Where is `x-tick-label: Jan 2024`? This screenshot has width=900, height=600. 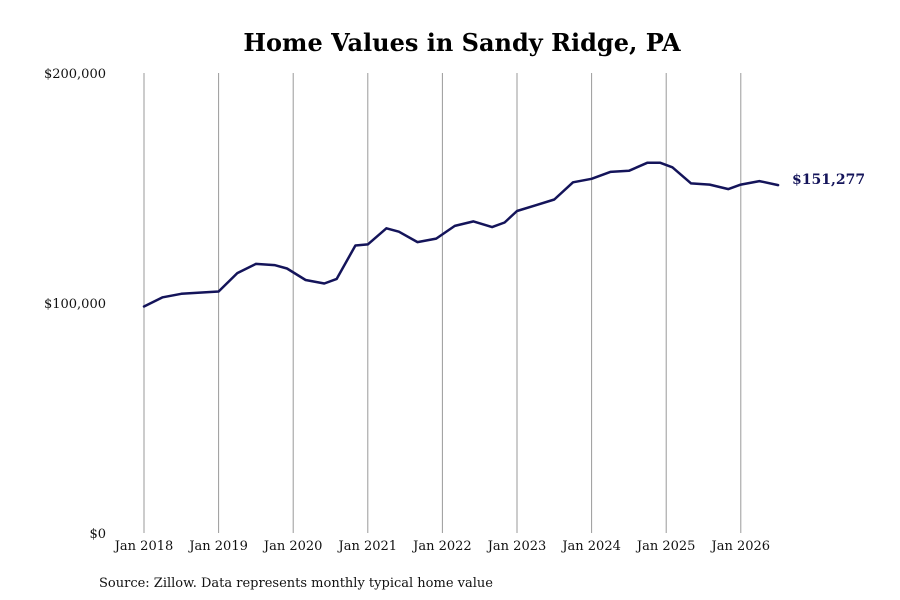
x-tick-label: Jan 2024 is located at coordinates (590, 546).